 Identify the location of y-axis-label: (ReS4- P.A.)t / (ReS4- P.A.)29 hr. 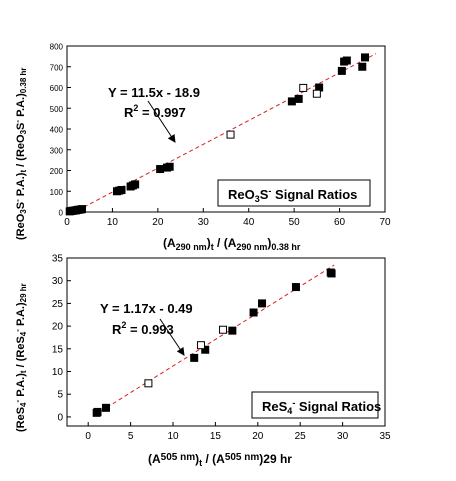
(20, 357).